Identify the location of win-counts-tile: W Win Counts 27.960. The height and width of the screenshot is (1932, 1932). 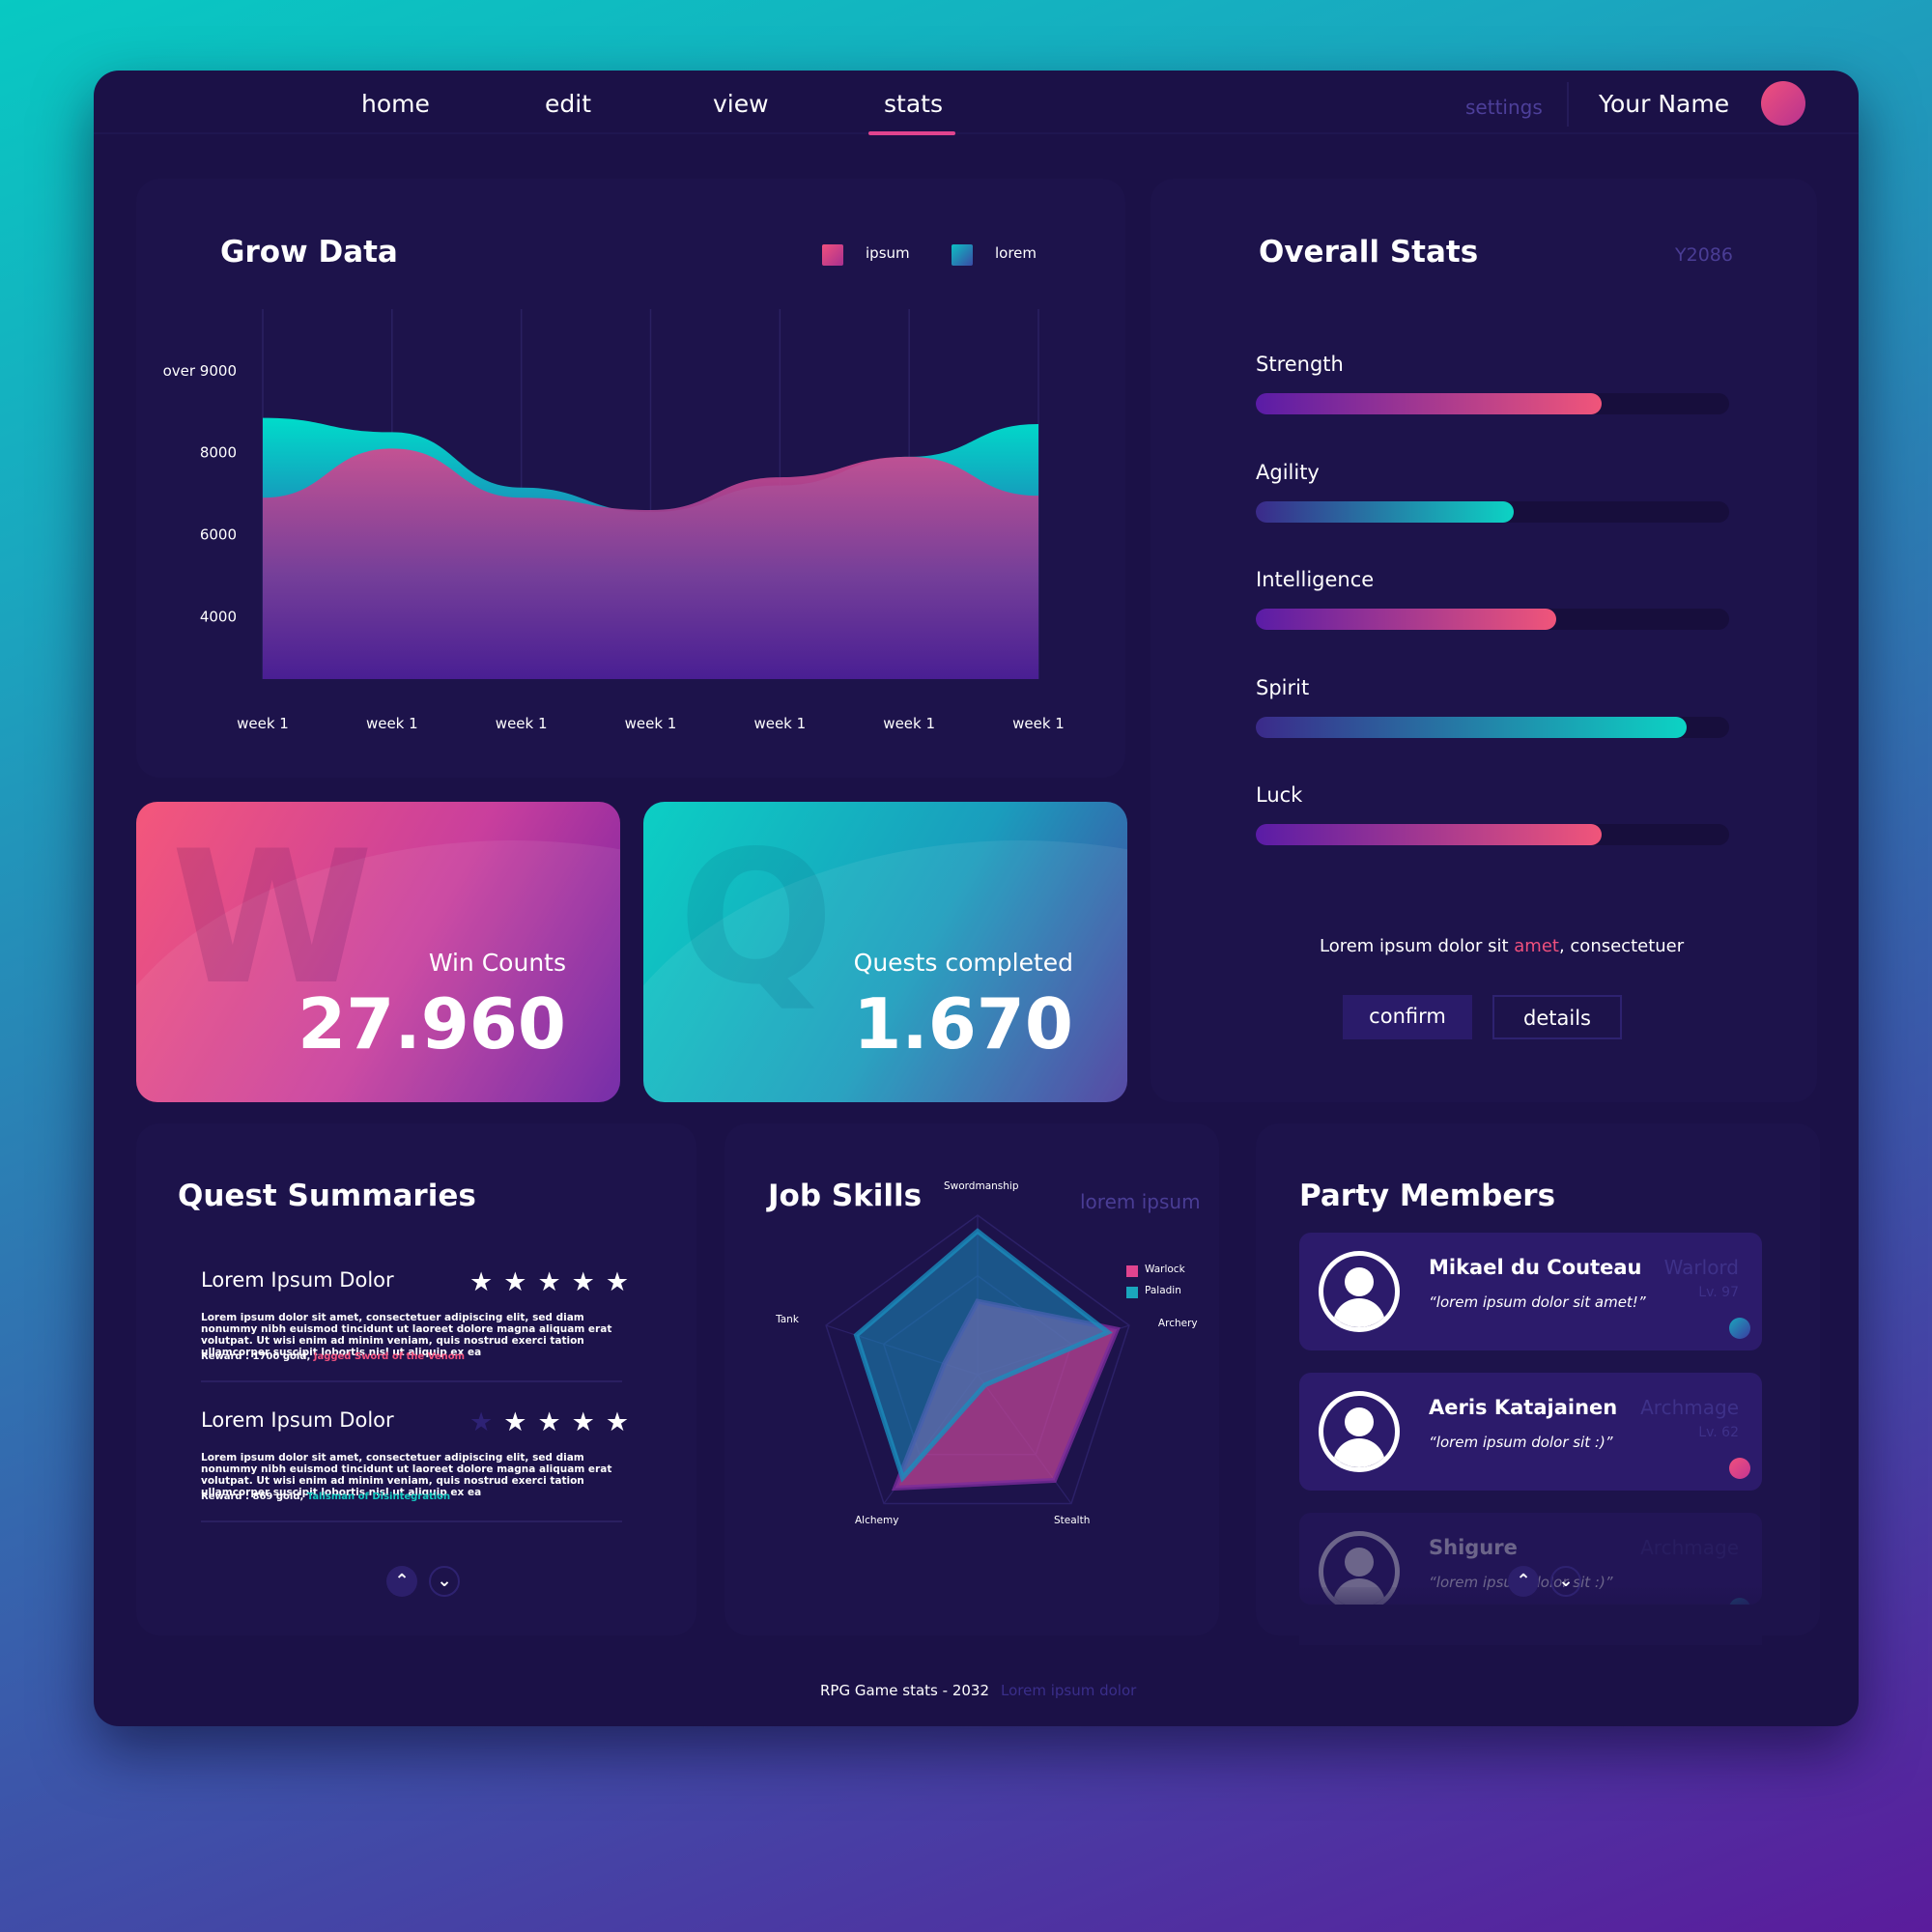
(378, 952).